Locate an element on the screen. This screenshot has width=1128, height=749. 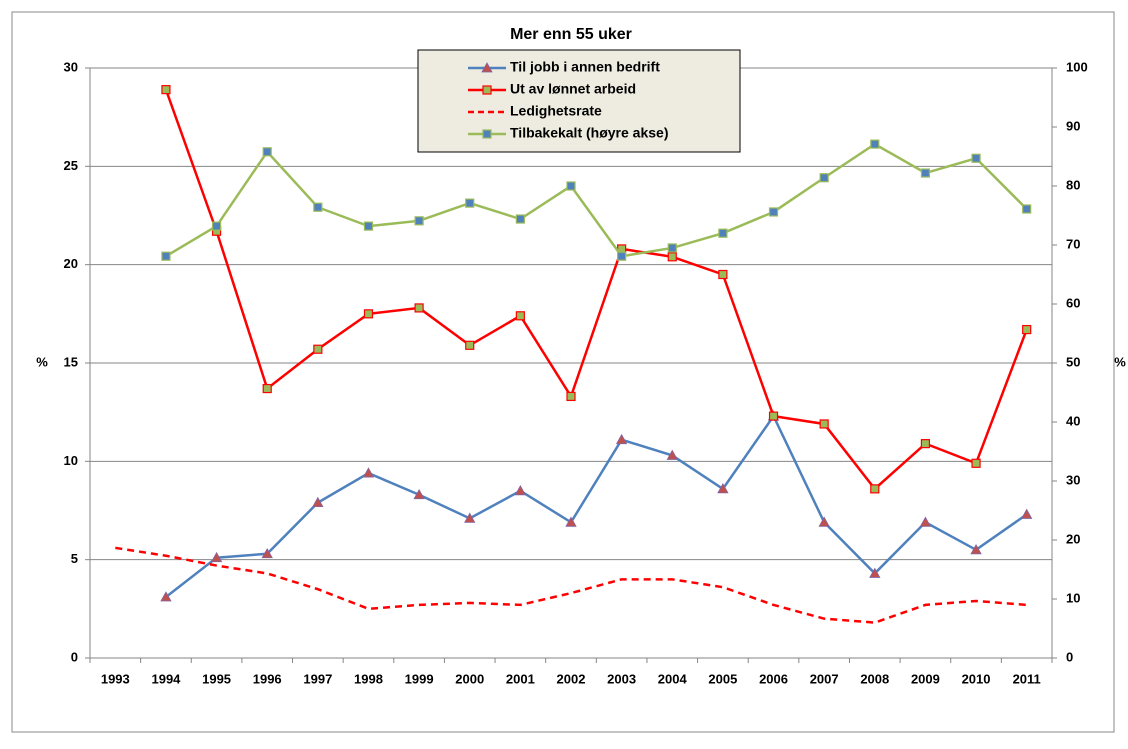
y2-tick-label: 80 is located at coordinates (1073, 184).